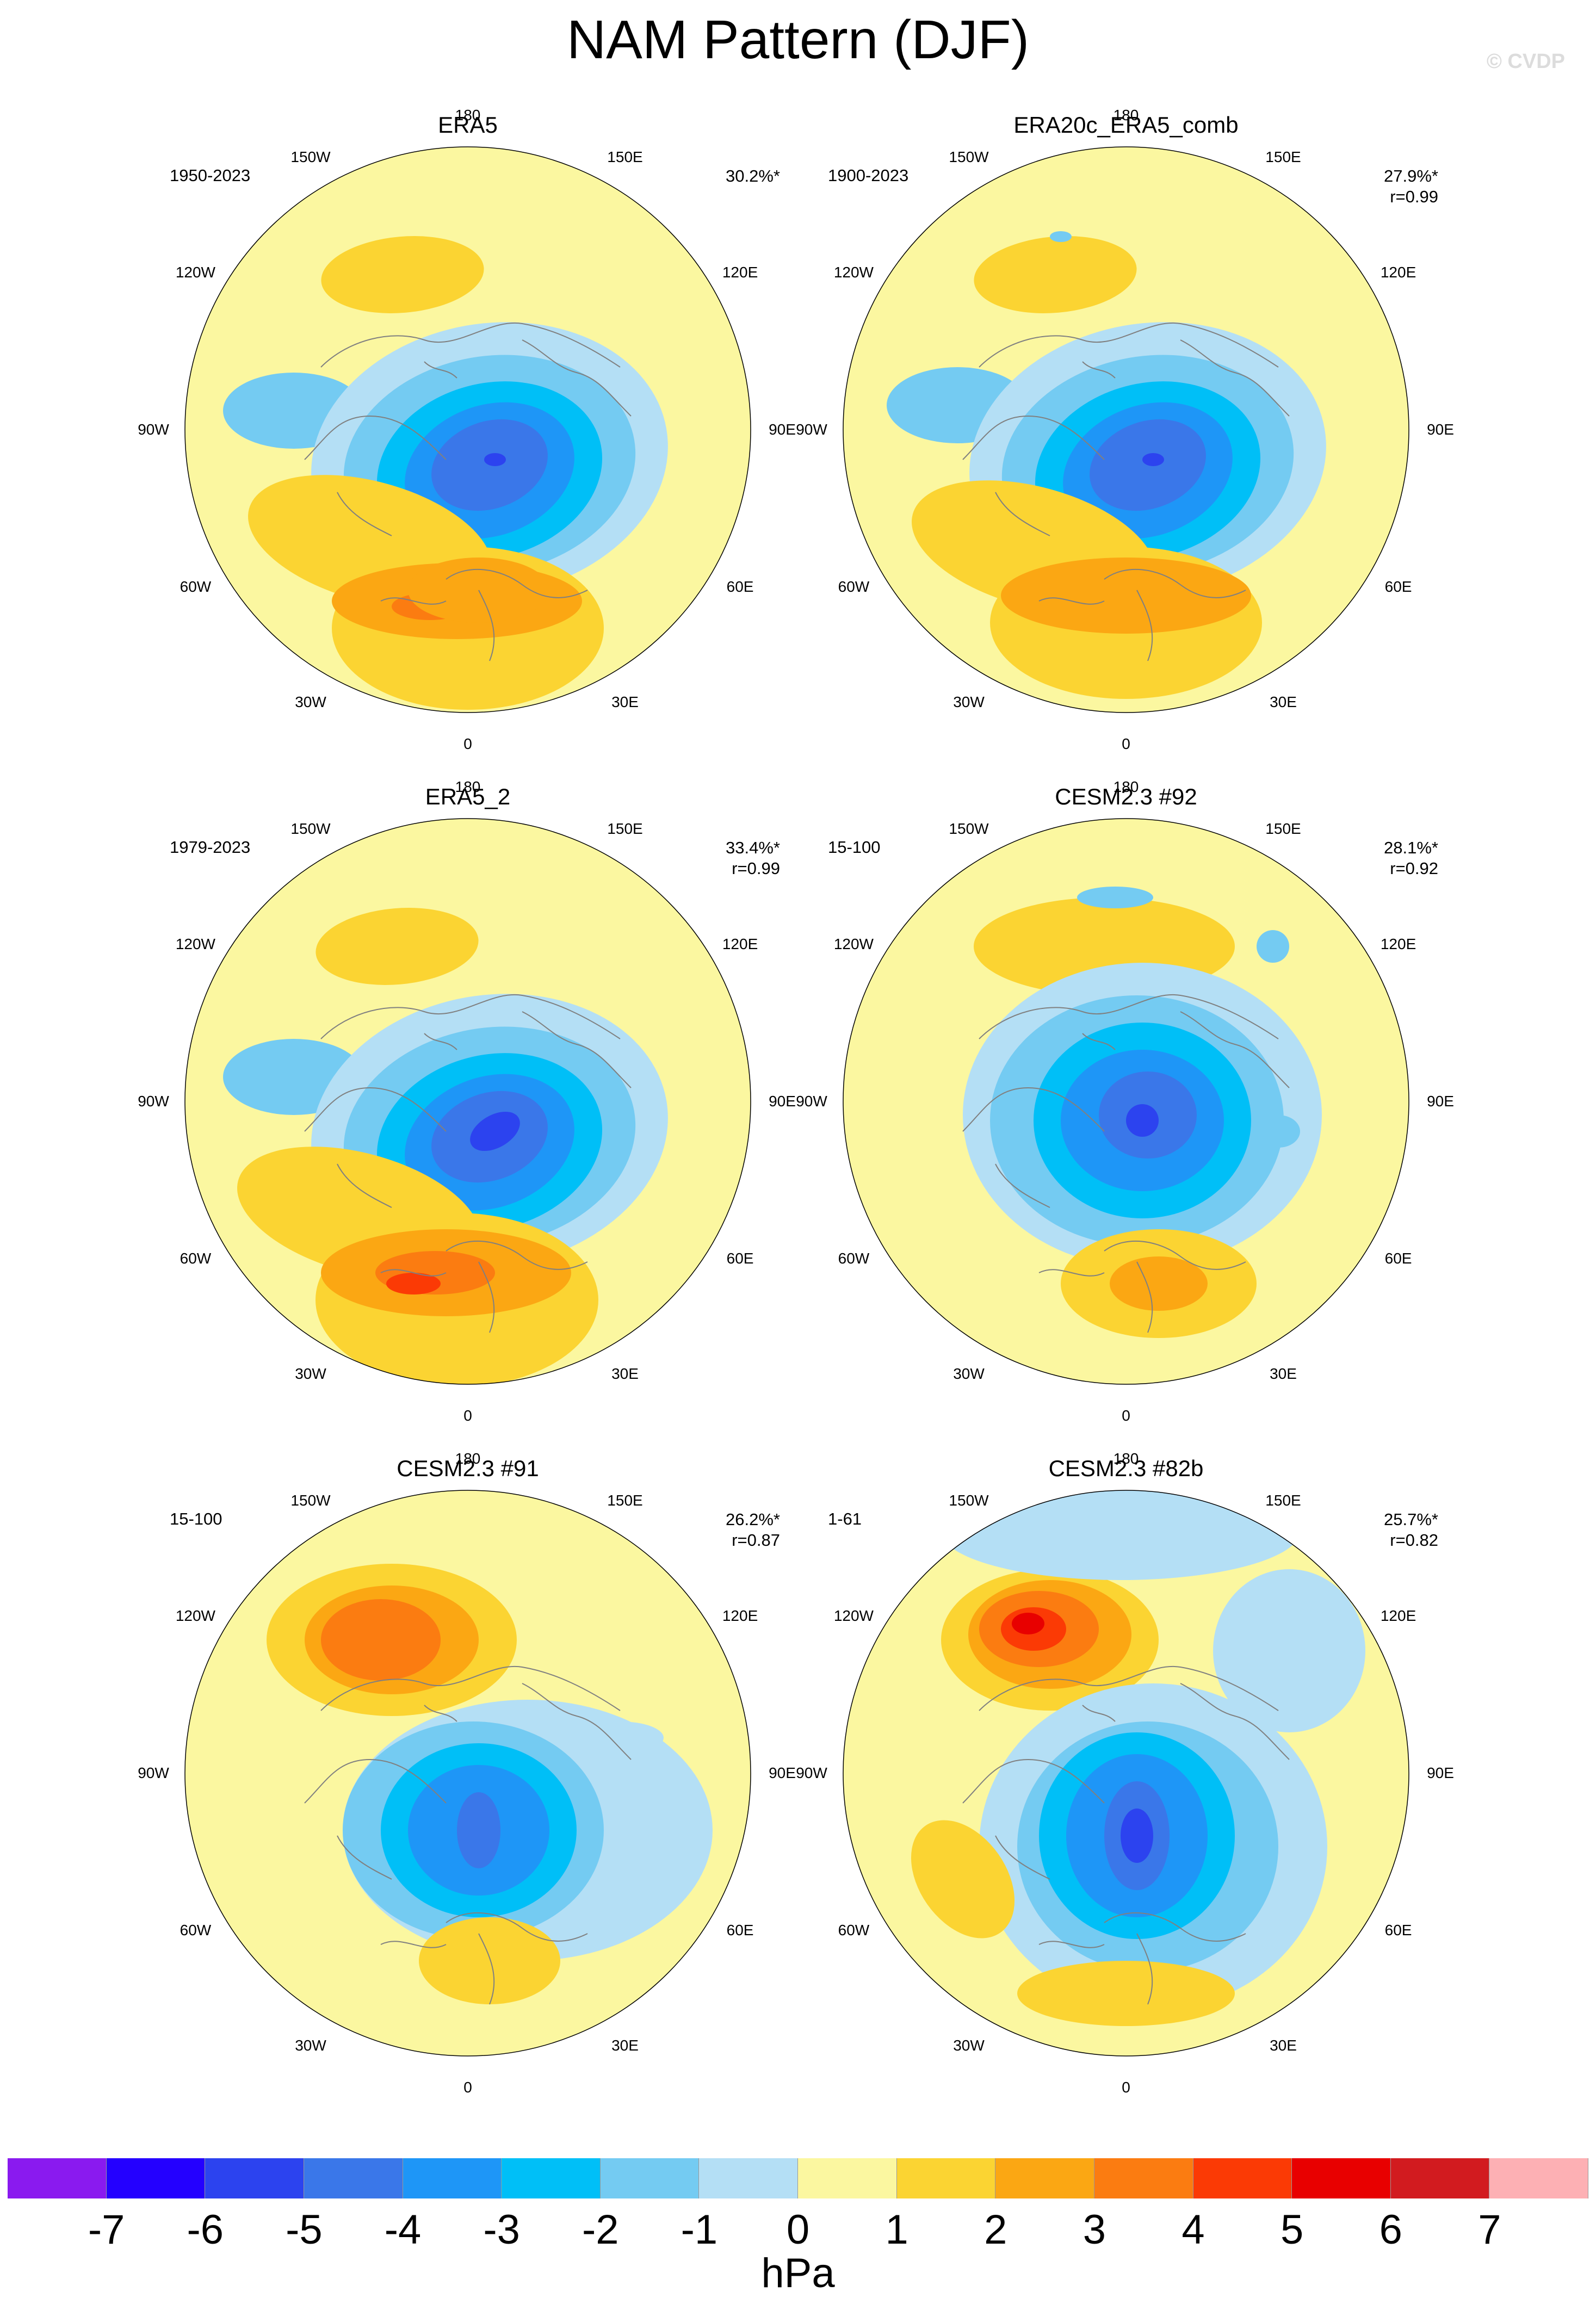  What do you see at coordinates (756, 869) in the screenshot?
I see `pattern-correlation: r=0.99` at bounding box center [756, 869].